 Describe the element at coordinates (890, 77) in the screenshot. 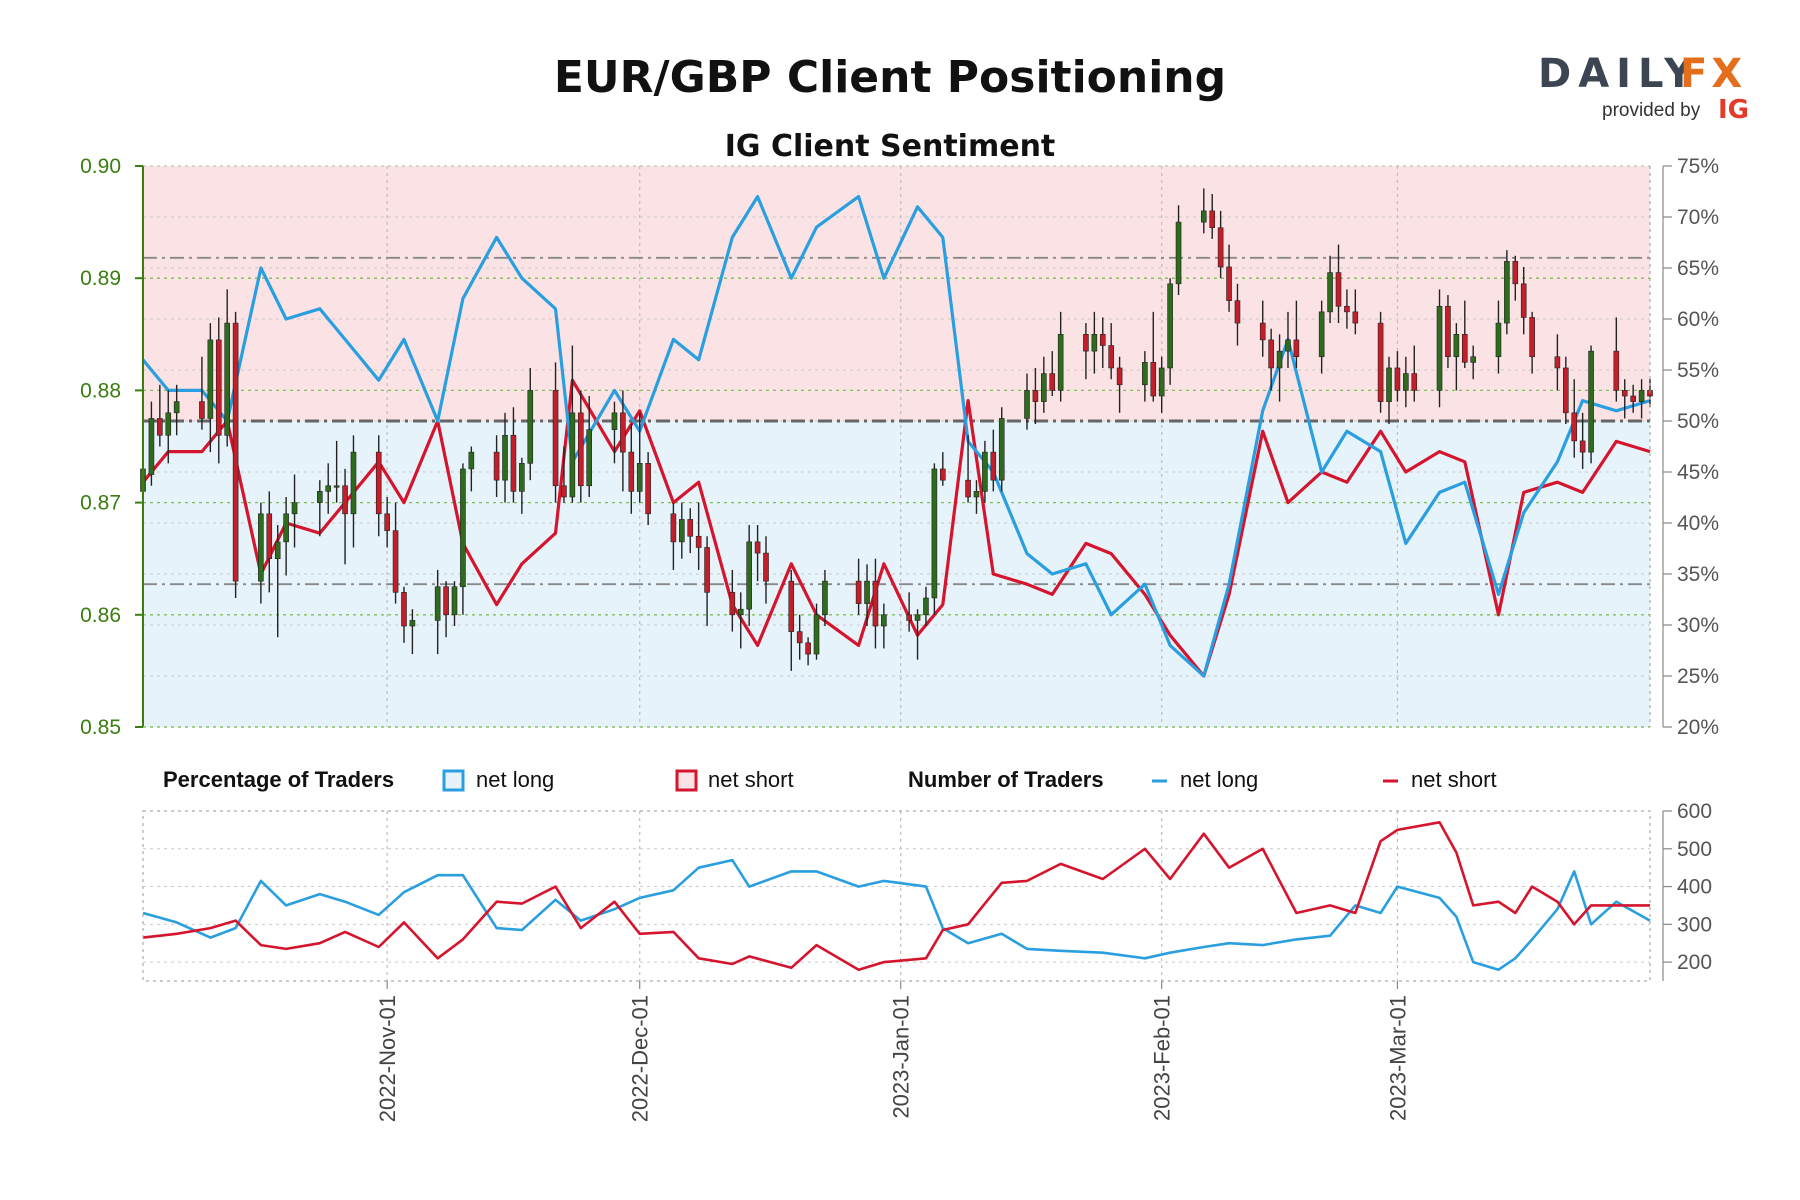

I see `chart-title: EUR/GBP Client Positioning` at that location.